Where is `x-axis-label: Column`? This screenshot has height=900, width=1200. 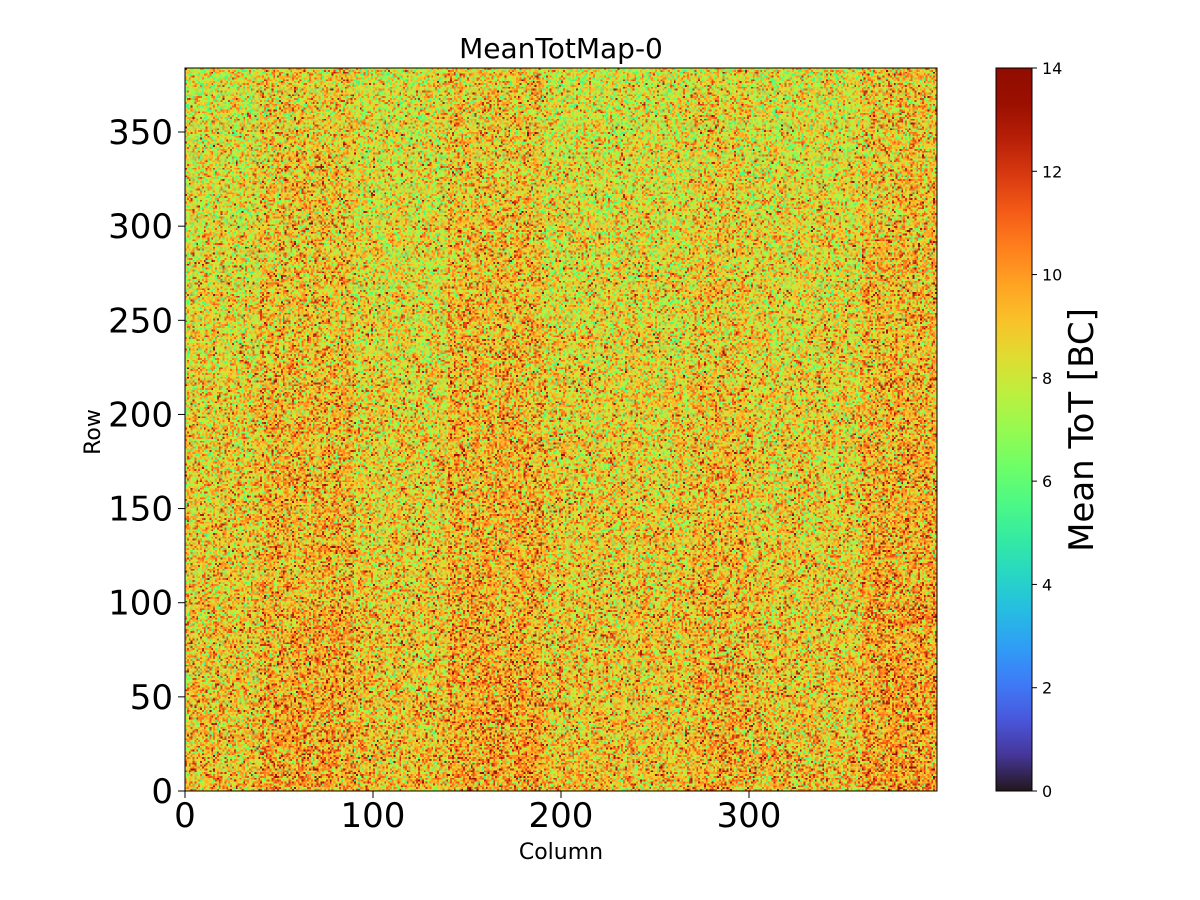
x-axis-label: Column is located at coordinates (561, 852).